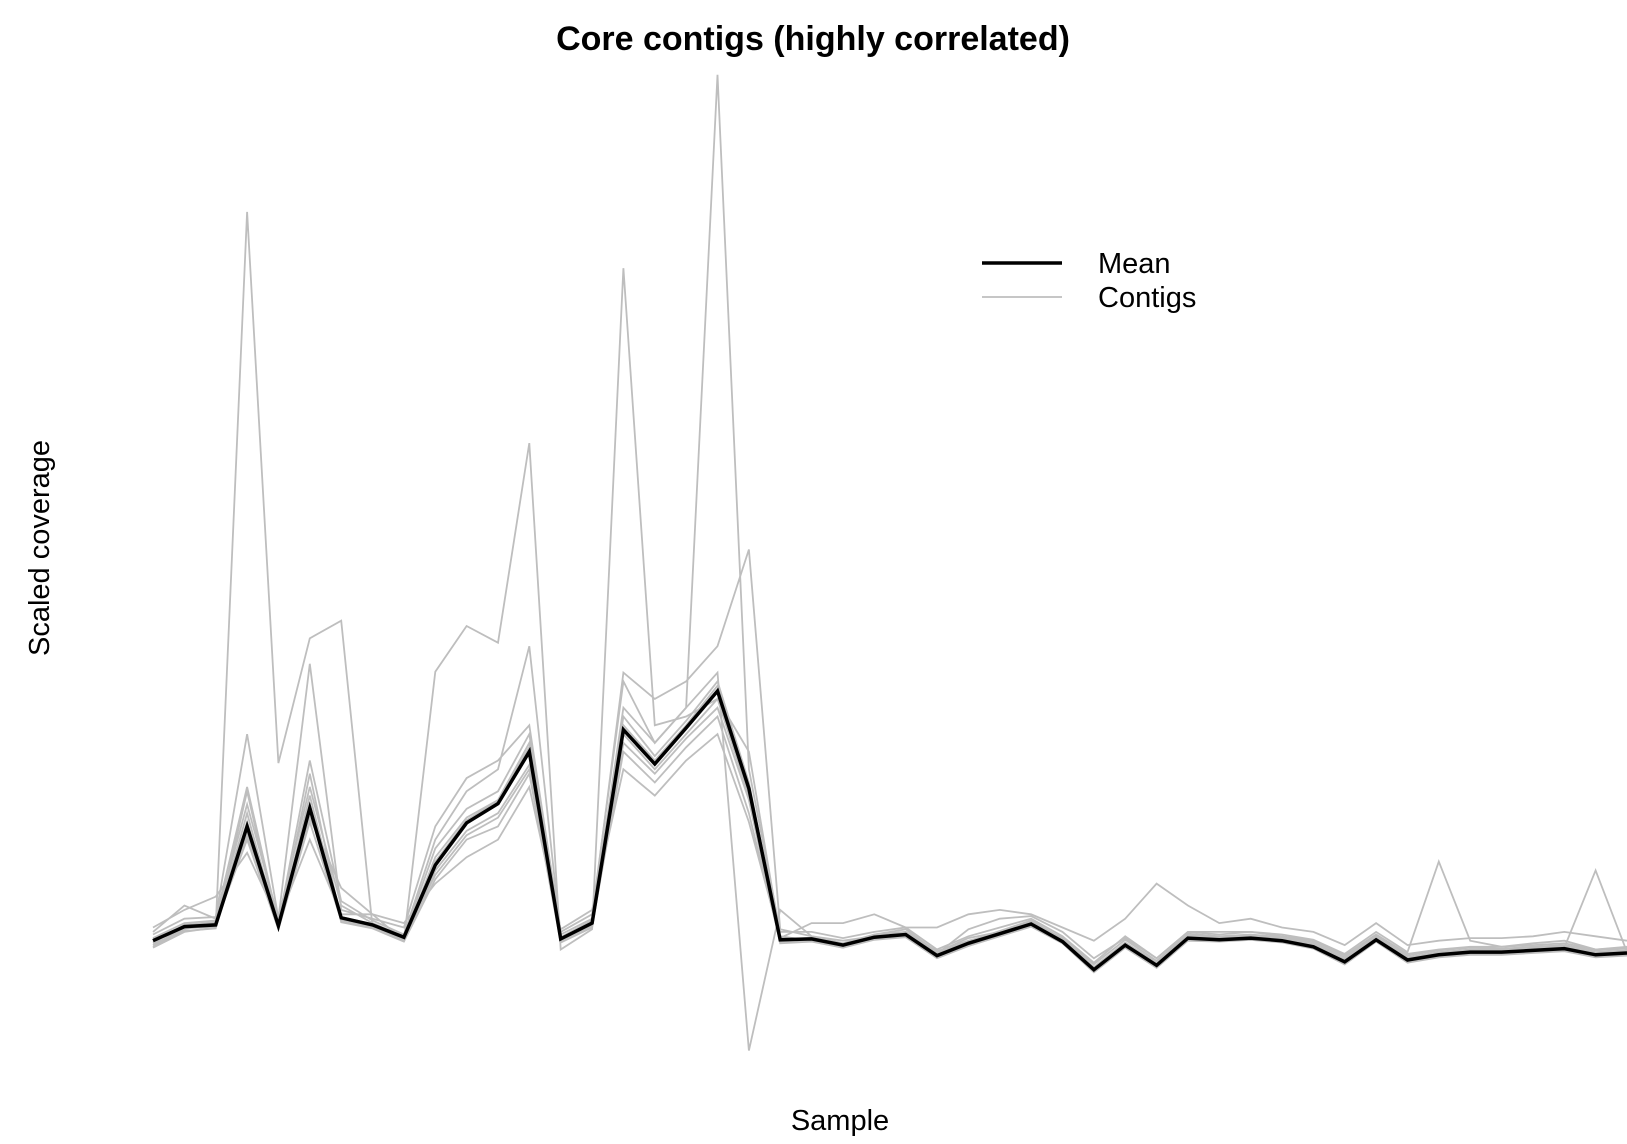  I want to click on chart-title: Core contigs (highly correlated), so click(813, 39).